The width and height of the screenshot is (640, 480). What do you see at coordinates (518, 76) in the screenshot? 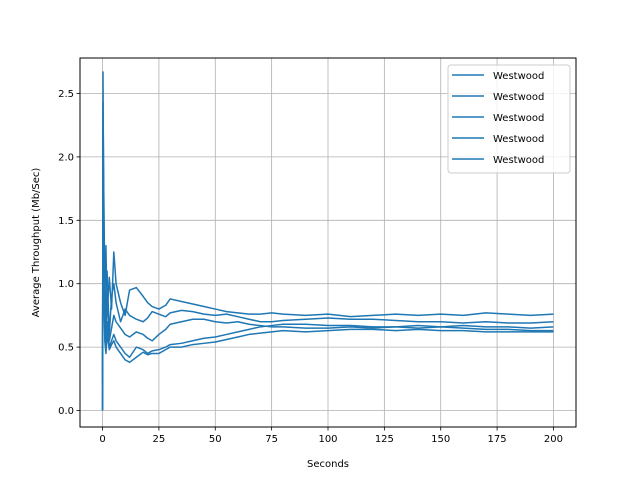
I see `legend-label-1: Westwood` at bounding box center [518, 76].